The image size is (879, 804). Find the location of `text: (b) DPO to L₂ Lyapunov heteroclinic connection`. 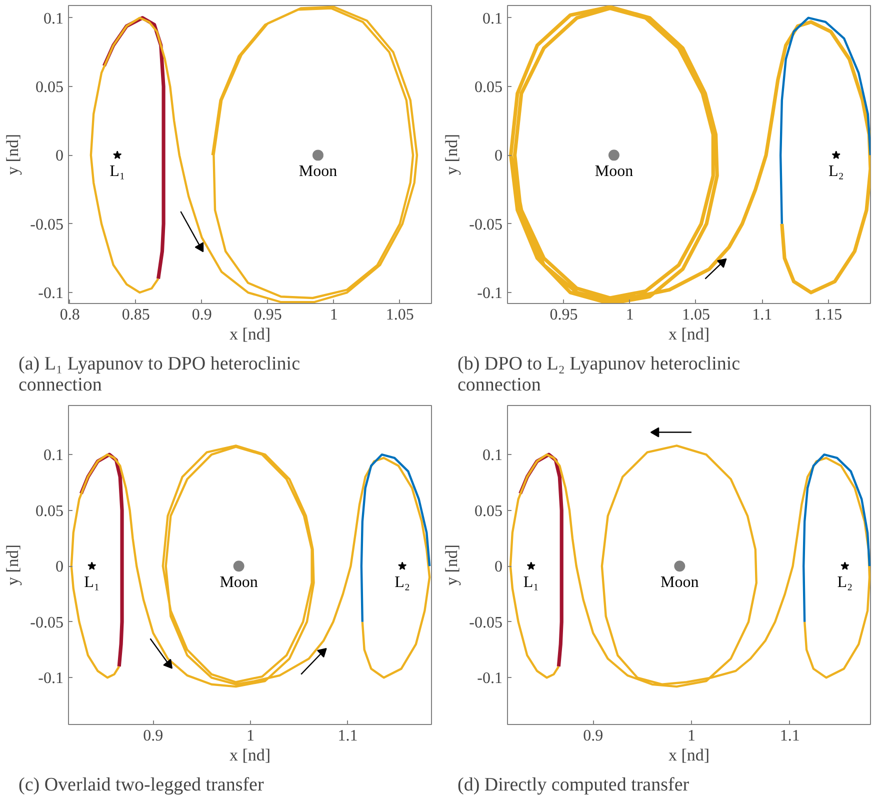

text: (b) DPO to L₂ Lyapunov heteroclinic connection is located at coordinates (599, 375).